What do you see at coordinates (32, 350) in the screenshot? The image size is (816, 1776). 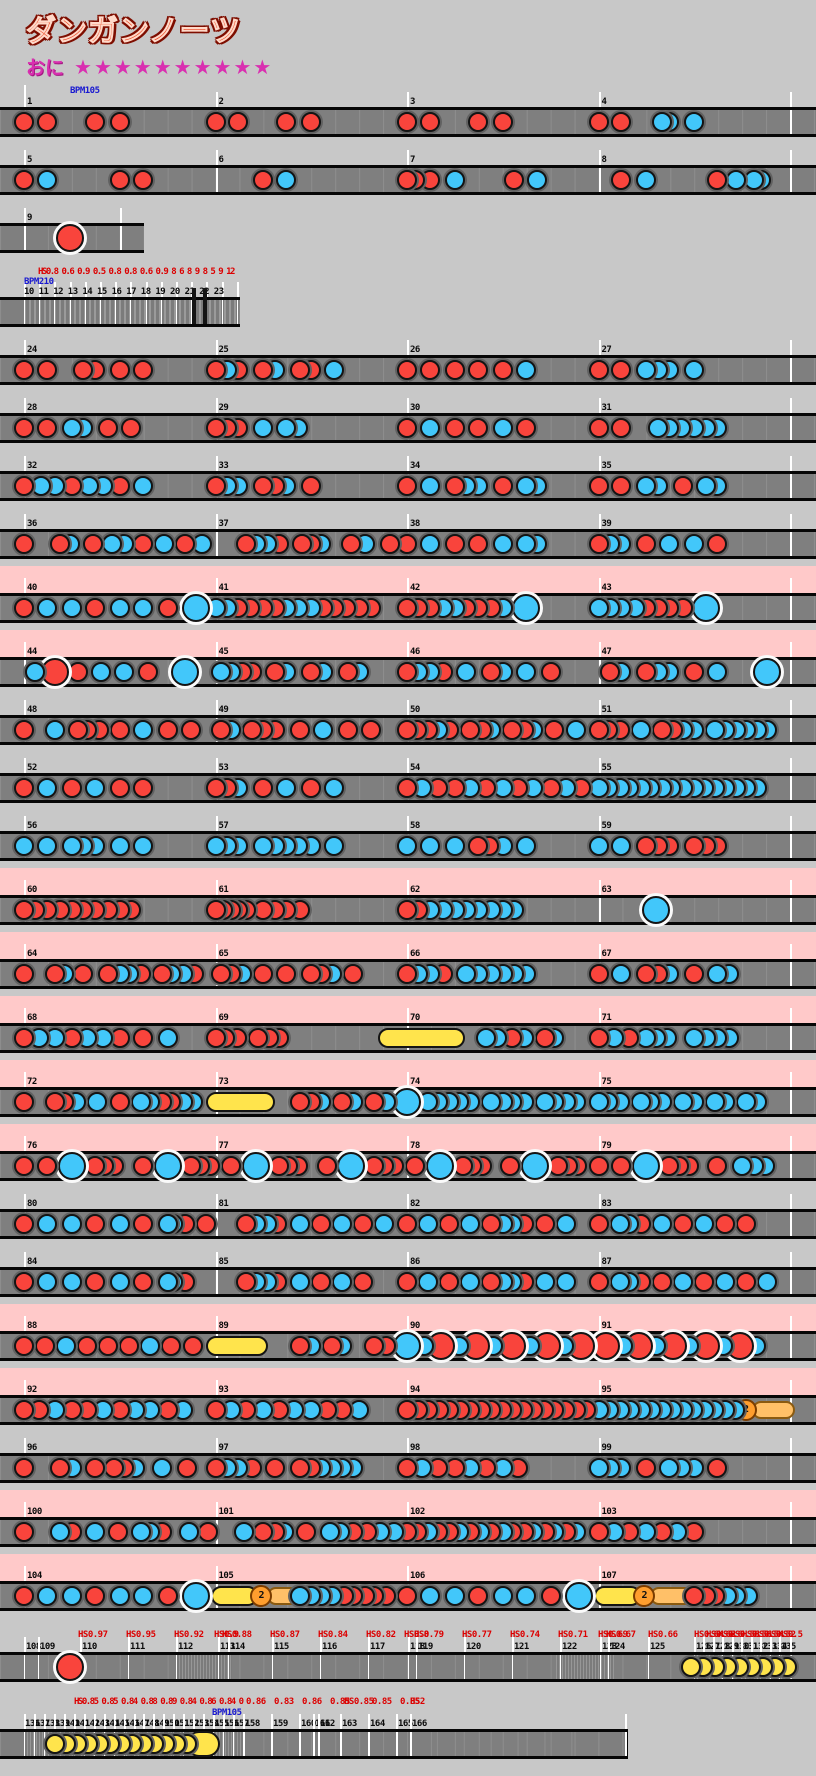 I see `measure-number: 24` at bounding box center [32, 350].